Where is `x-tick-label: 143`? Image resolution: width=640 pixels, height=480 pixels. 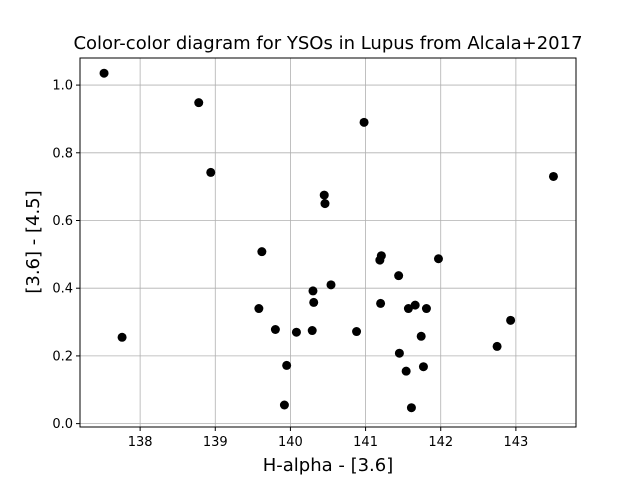 x-tick-label: 143 is located at coordinates (515, 442).